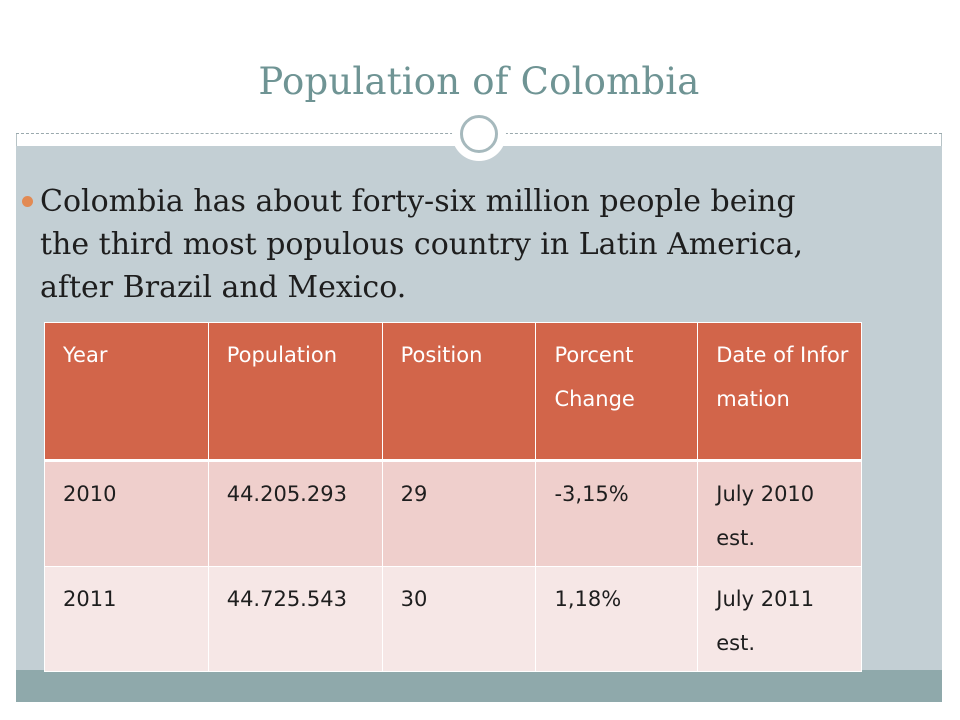 The image size is (960, 720). I want to click on slide-title: Population of Colombia, so click(479, 81).